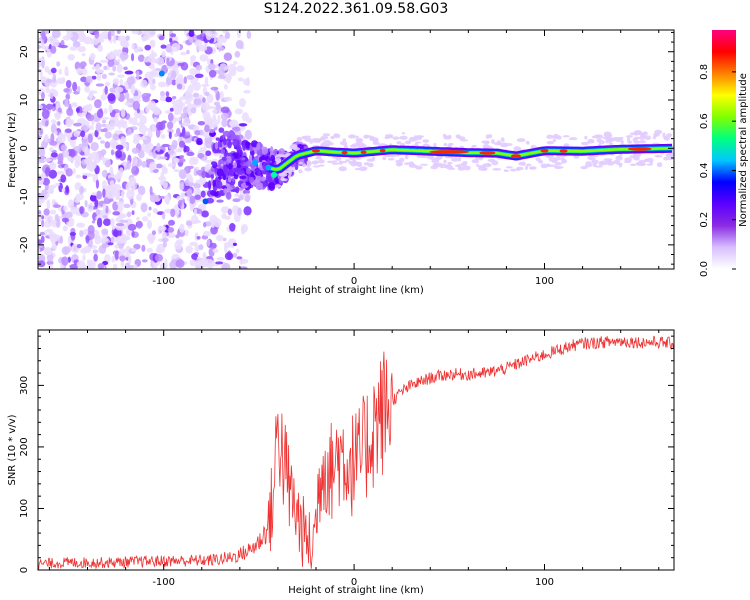 The width and height of the screenshot is (750, 600). Describe the element at coordinates (743, 150) in the screenshot. I see `colorbar-label: Normalized spectral amplitude` at that location.